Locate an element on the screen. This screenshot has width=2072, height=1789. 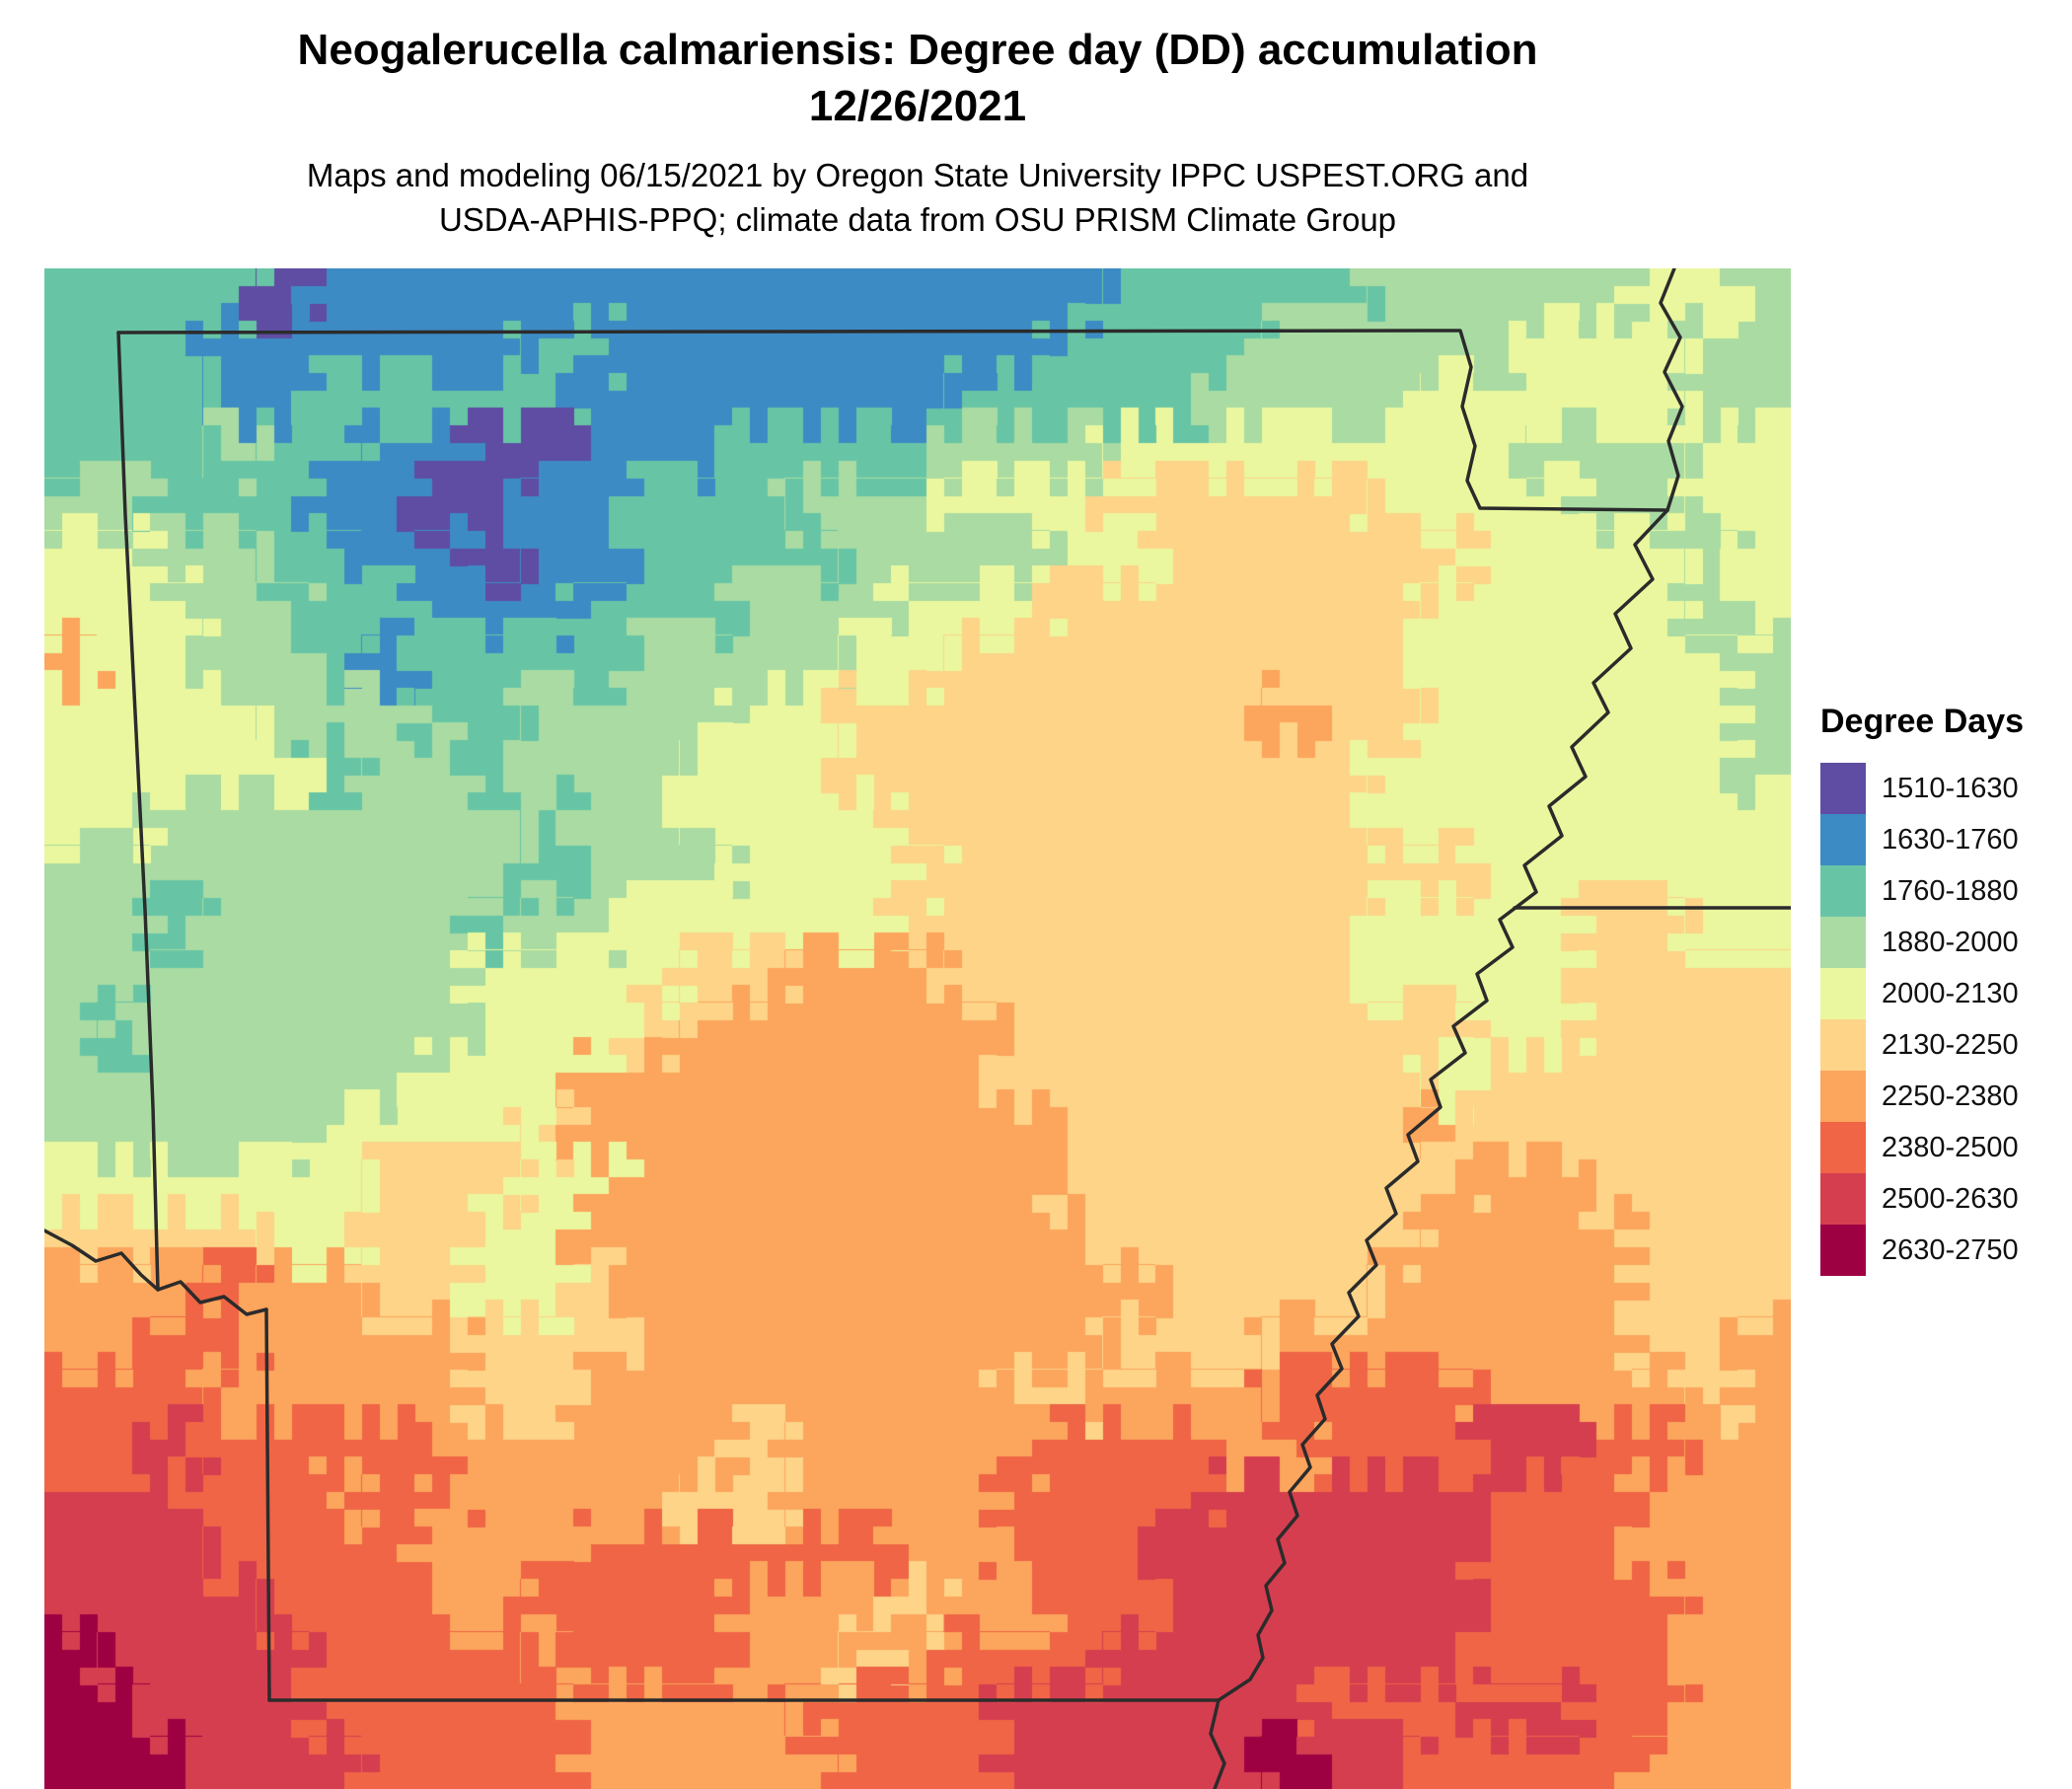
legend-title: Degree Days is located at coordinates (1923, 721).